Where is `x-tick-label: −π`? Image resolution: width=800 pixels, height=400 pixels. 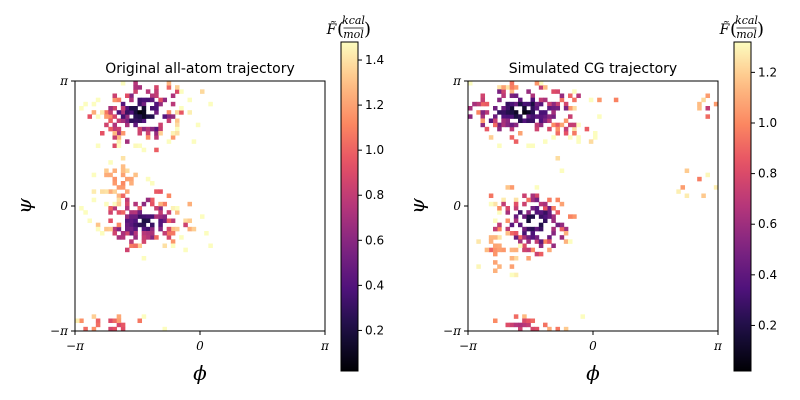 x-tick-label: −π is located at coordinates (468, 346).